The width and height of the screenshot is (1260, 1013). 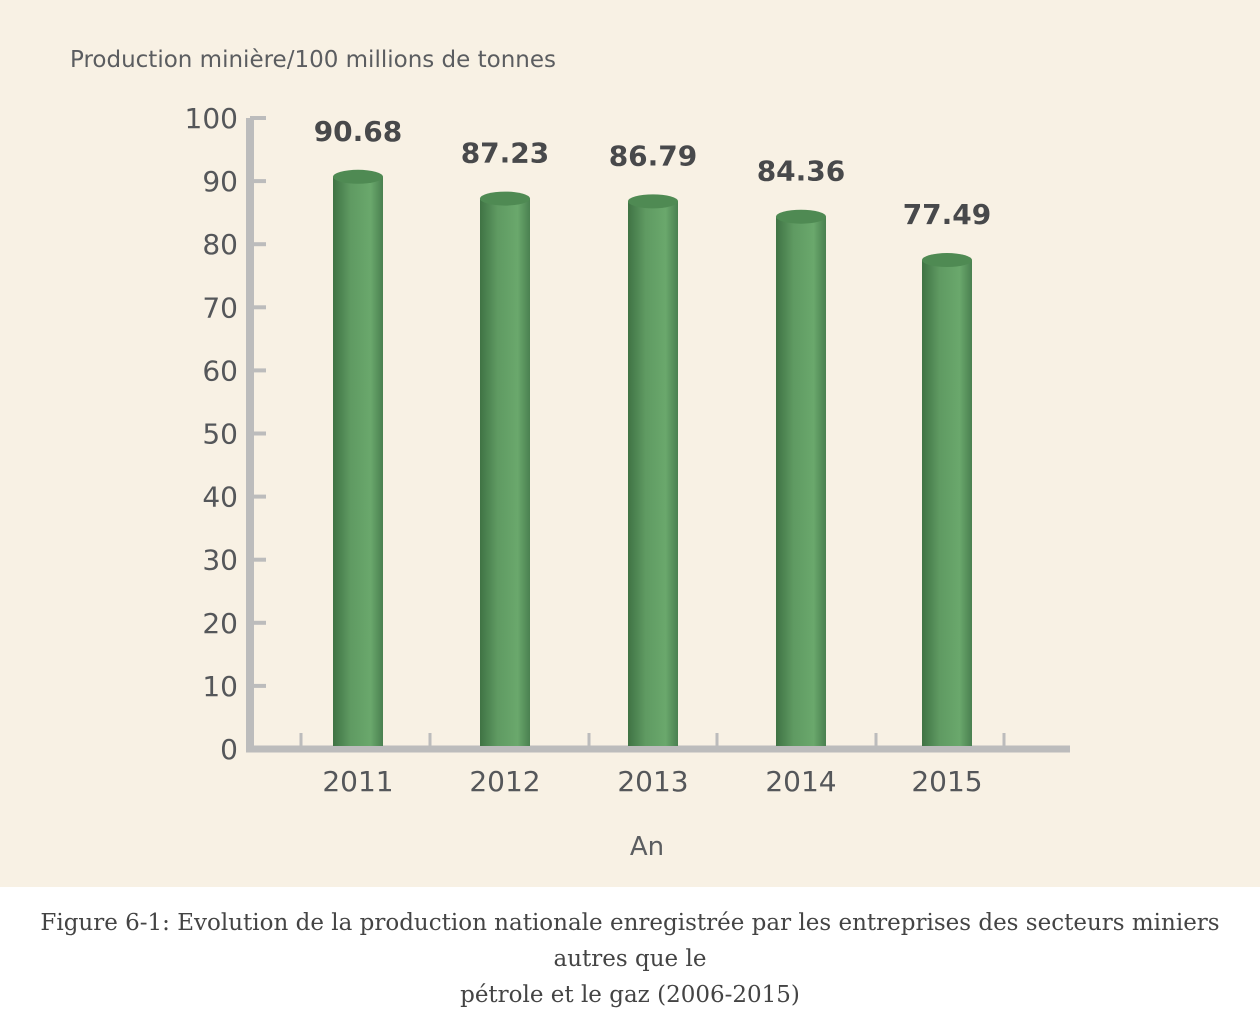 What do you see at coordinates (358, 131) in the screenshot?
I see `bar-value-label: 90.68` at bounding box center [358, 131].